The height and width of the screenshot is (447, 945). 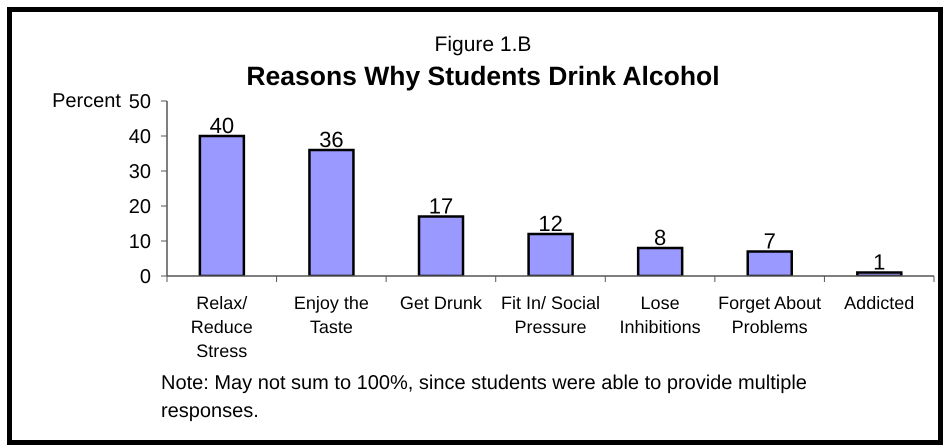 What do you see at coordinates (139, 207) in the screenshot?
I see `y-tick-label: 20` at bounding box center [139, 207].